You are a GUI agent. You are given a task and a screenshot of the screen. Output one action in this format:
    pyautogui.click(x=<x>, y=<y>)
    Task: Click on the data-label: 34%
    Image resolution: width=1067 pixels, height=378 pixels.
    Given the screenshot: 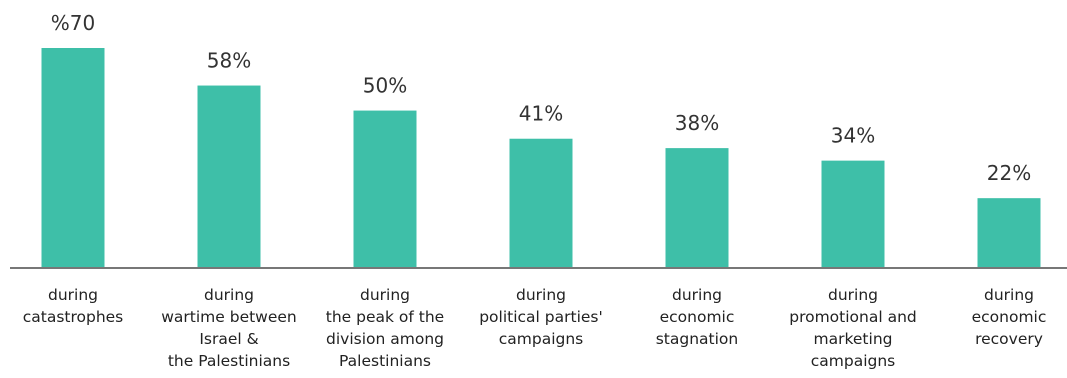 What is the action you would take?
    pyautogui.click(x=853, y=136)
    